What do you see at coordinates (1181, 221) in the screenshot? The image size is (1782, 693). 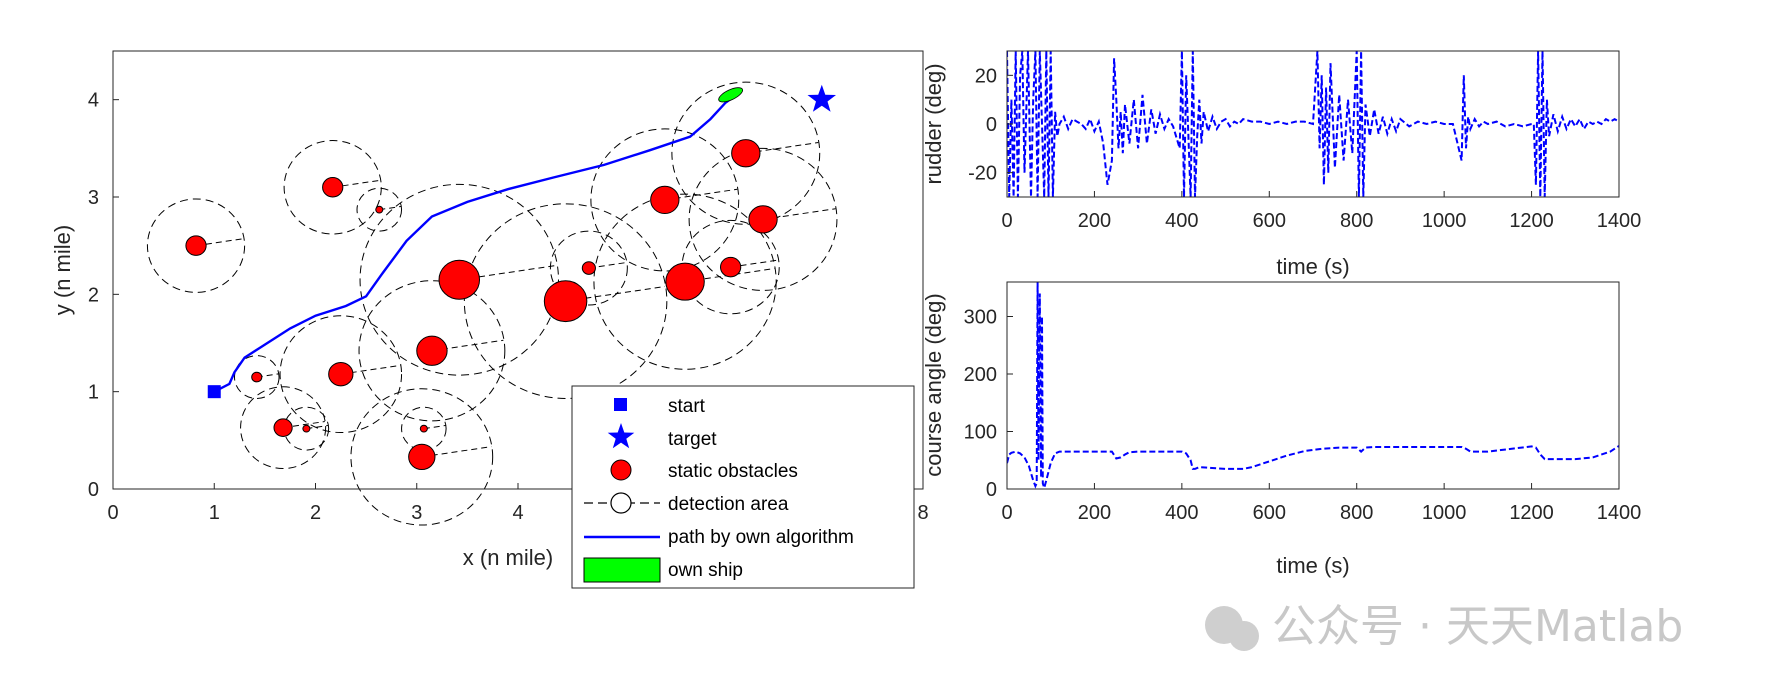 I see `rudder-x-tick-label-2: 400` at bounding box center [1181, 221].